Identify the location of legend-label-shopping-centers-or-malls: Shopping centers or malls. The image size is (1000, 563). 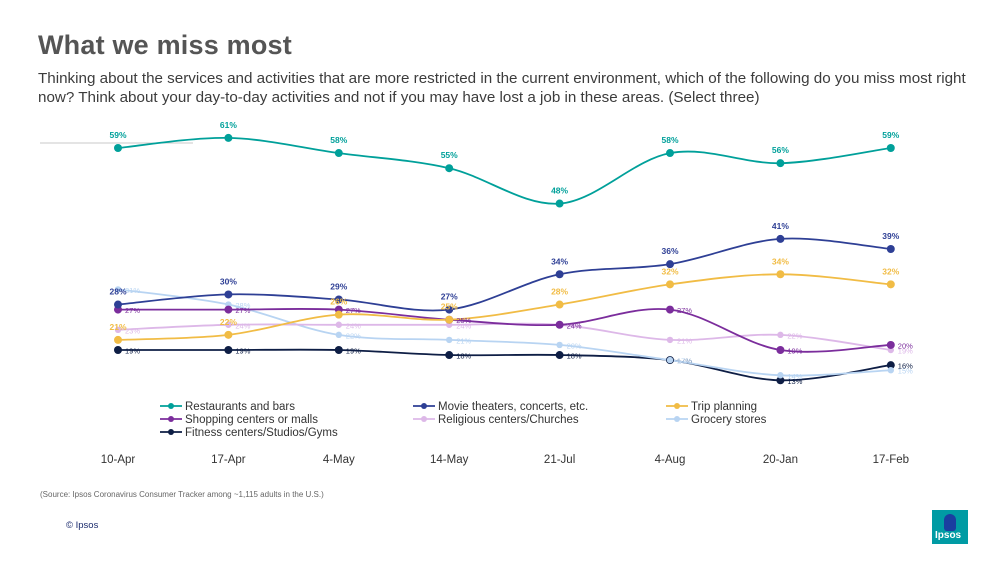
(251, 420).